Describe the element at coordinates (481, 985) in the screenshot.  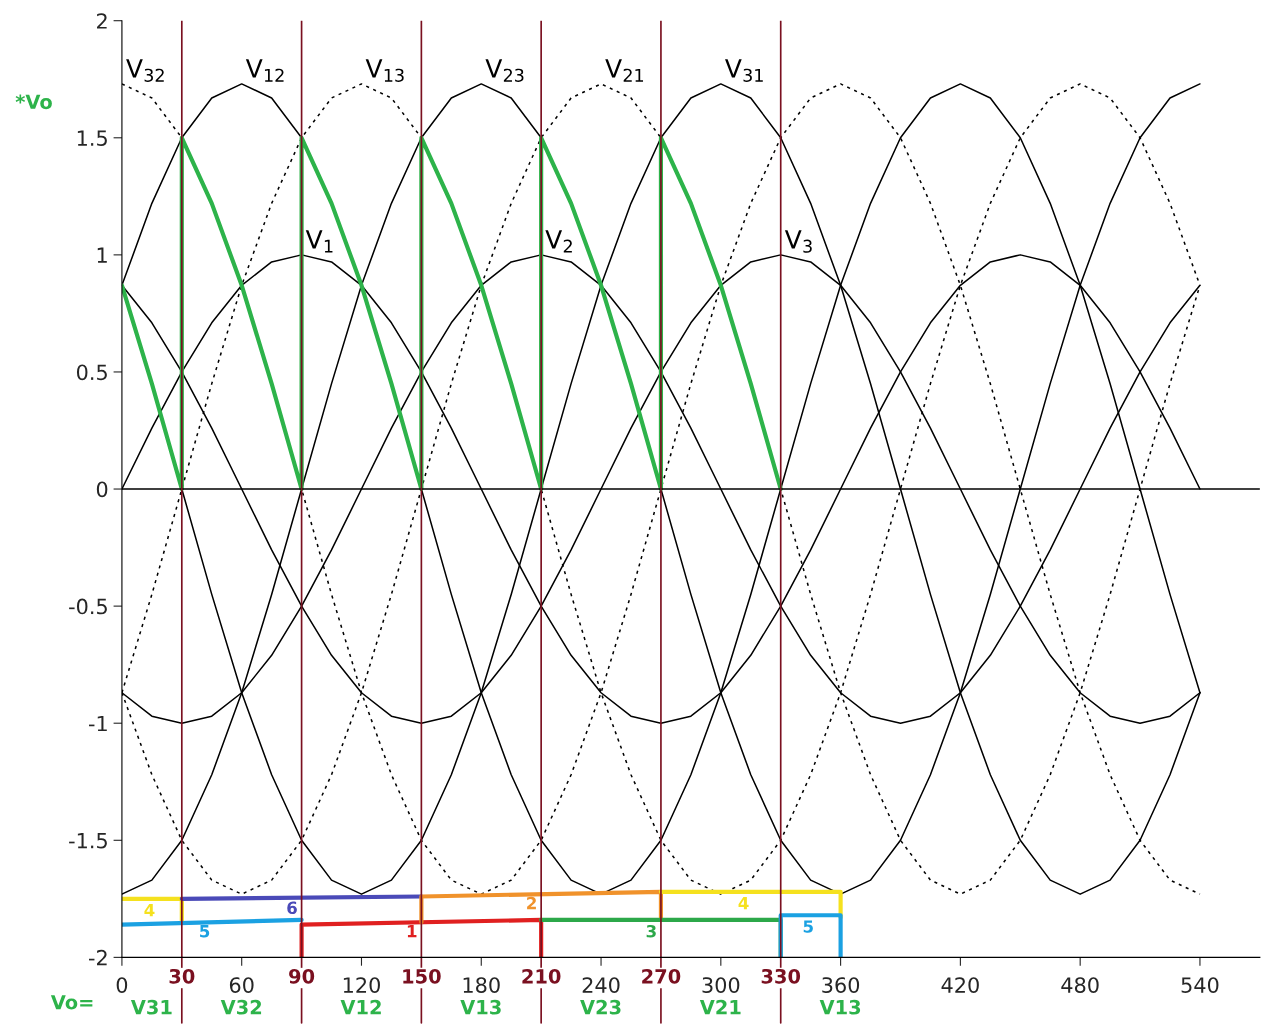
I see `x-tick-label: 180` at that location.